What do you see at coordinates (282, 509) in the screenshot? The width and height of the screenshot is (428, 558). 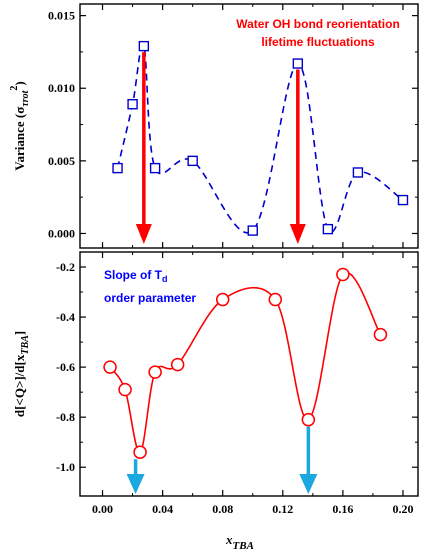 I see `x-tick-label: 0.12` at bounding box center [282, 509].